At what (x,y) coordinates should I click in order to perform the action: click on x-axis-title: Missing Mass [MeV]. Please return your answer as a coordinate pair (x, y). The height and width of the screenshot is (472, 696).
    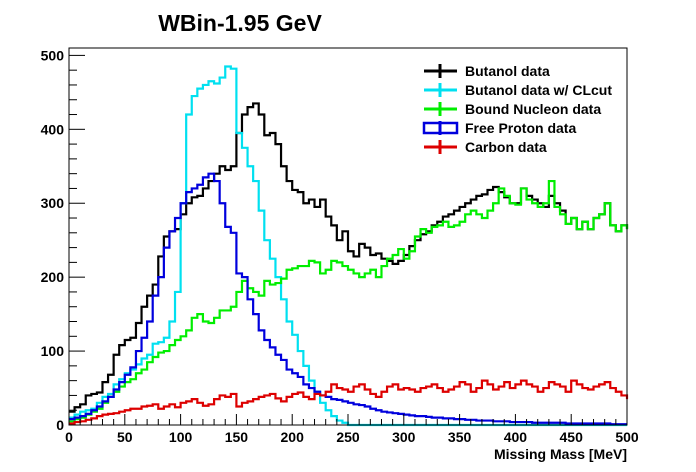
    Looking at the image, I should click on (560, 454).